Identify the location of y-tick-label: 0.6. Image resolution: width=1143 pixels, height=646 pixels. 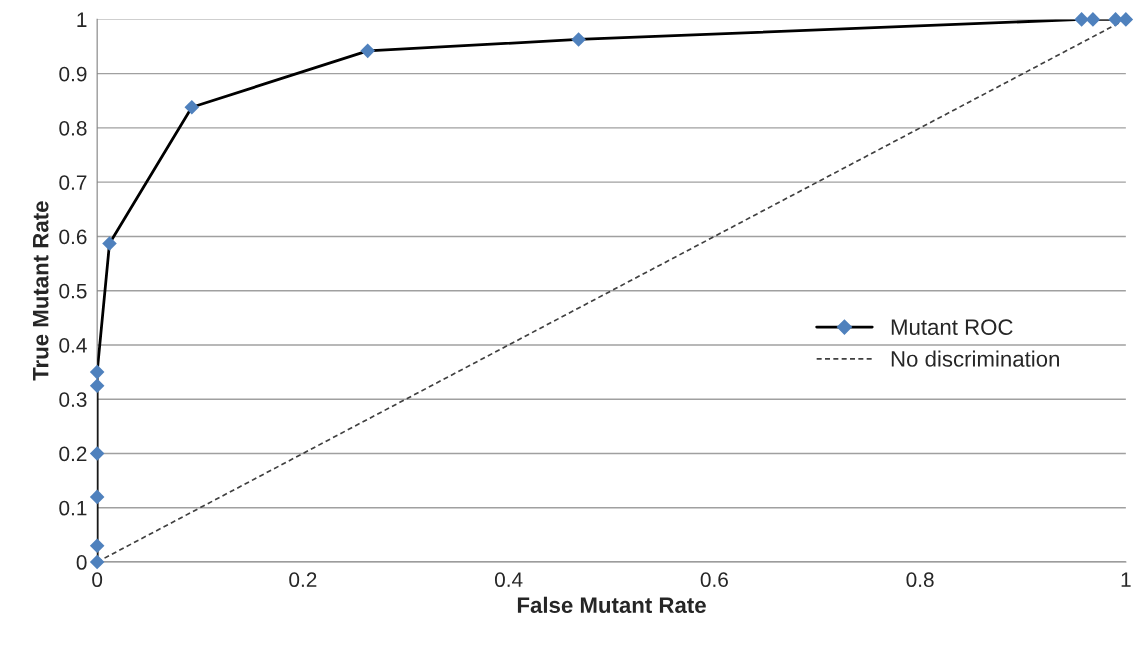
(73, 237).